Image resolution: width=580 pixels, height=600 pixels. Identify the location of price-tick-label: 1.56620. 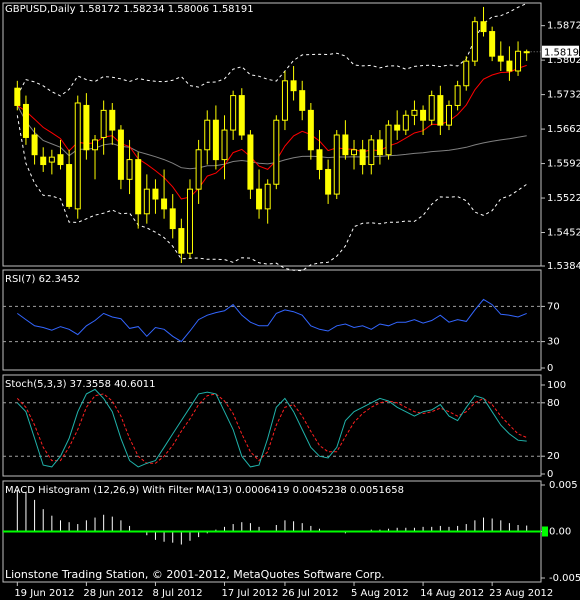
(563, 129).